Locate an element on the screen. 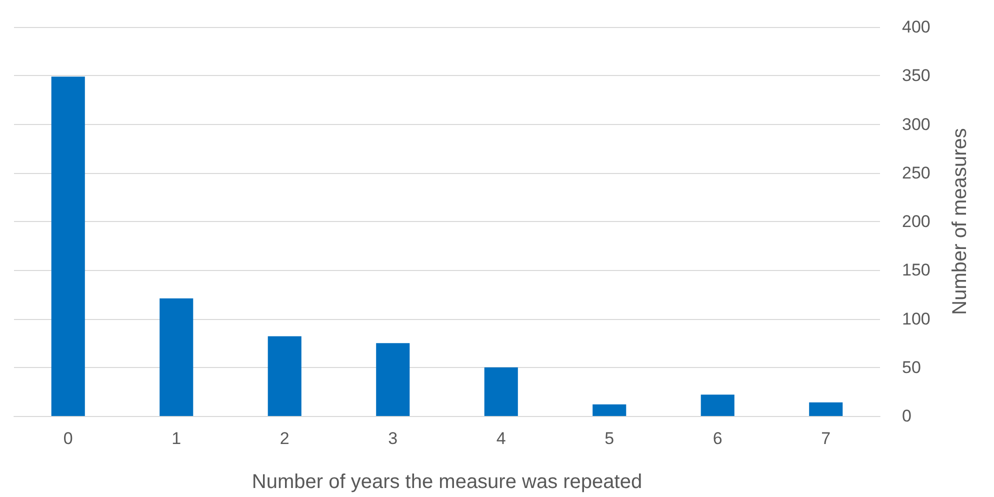 This screenshot has width=994, height=497. y-tick-label: 400 is located at coordinates (916, 27).